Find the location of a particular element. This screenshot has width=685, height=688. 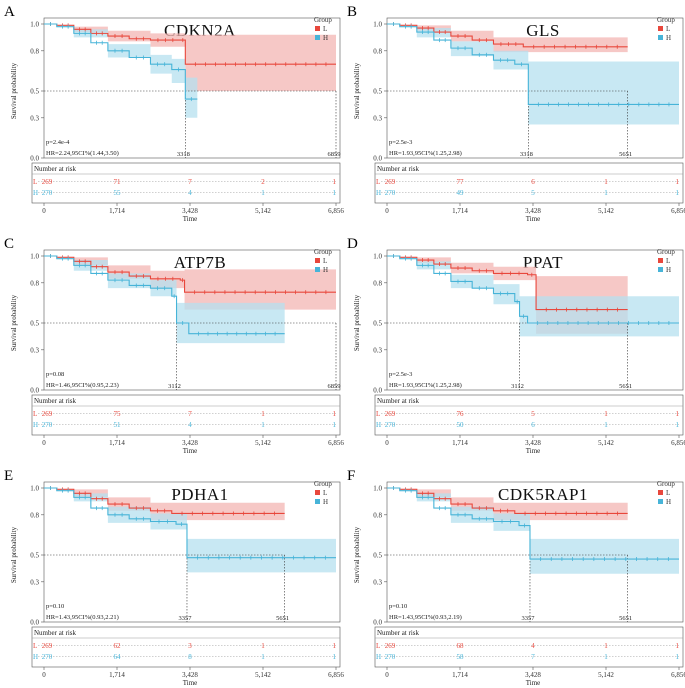

risk-count: 71 is located at coordinates (118, 182).